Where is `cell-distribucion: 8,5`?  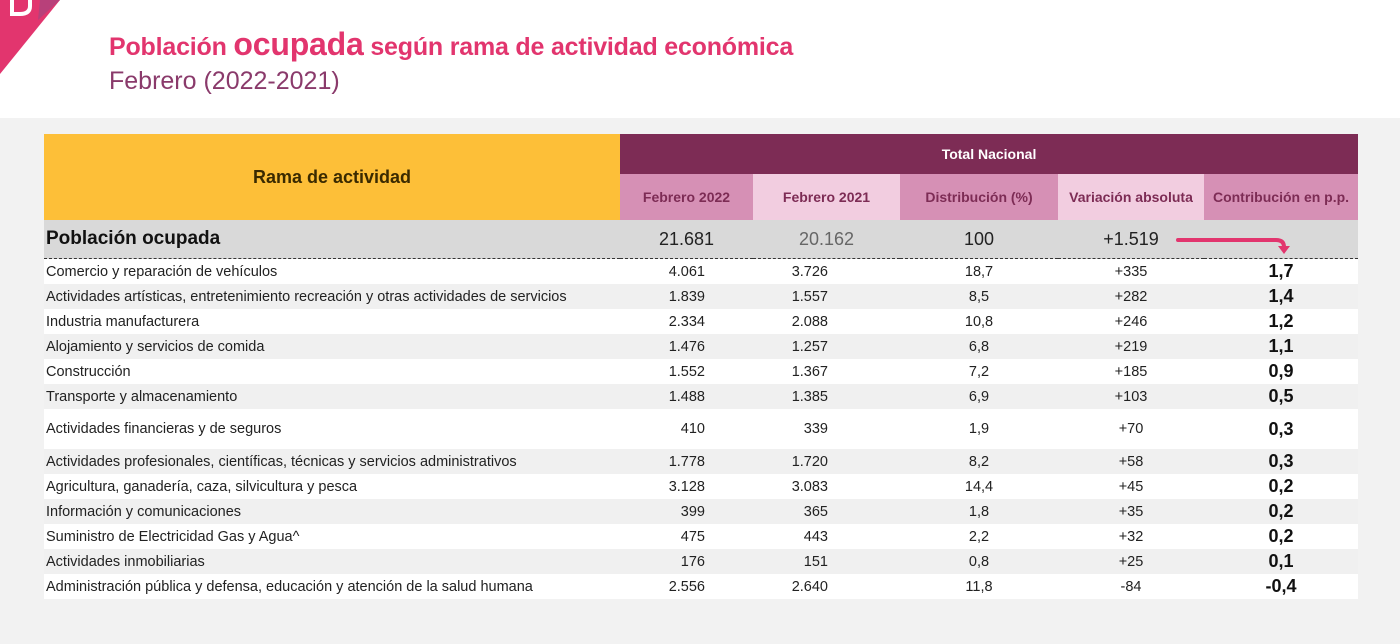 cell-distribucion: 8,5 is located at coordinates (979, 296).